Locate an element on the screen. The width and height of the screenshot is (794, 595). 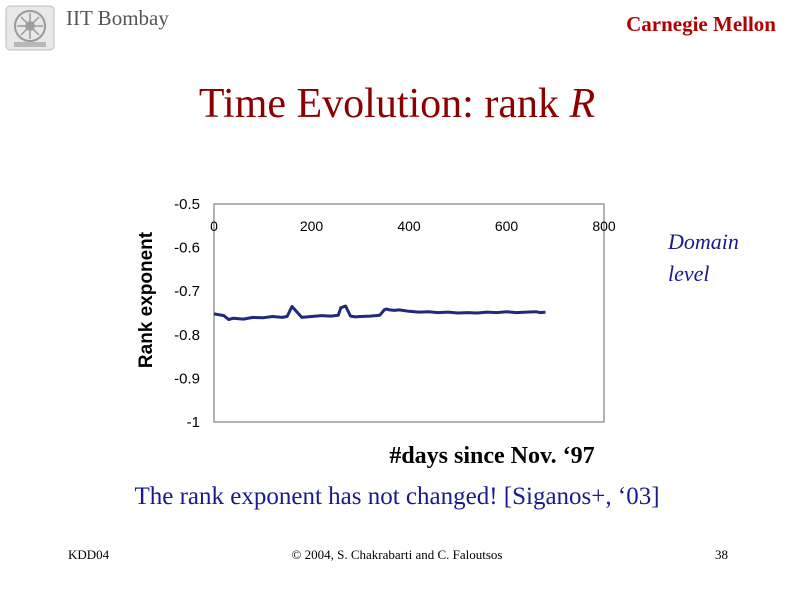
x-axis-label: #days since Nov. ‘97 is located at coordinates (492, 456).